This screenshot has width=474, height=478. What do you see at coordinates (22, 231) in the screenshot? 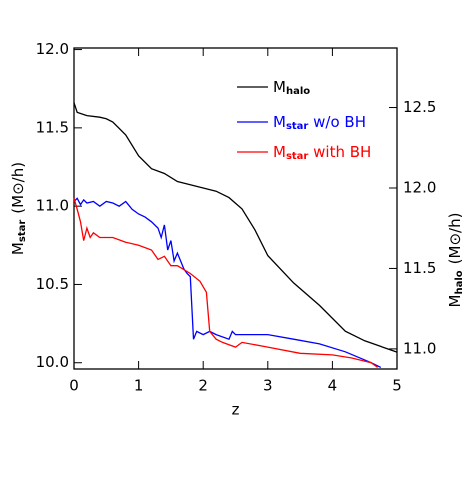
I see `label-subscript: star` at bounding box center [22, 231].